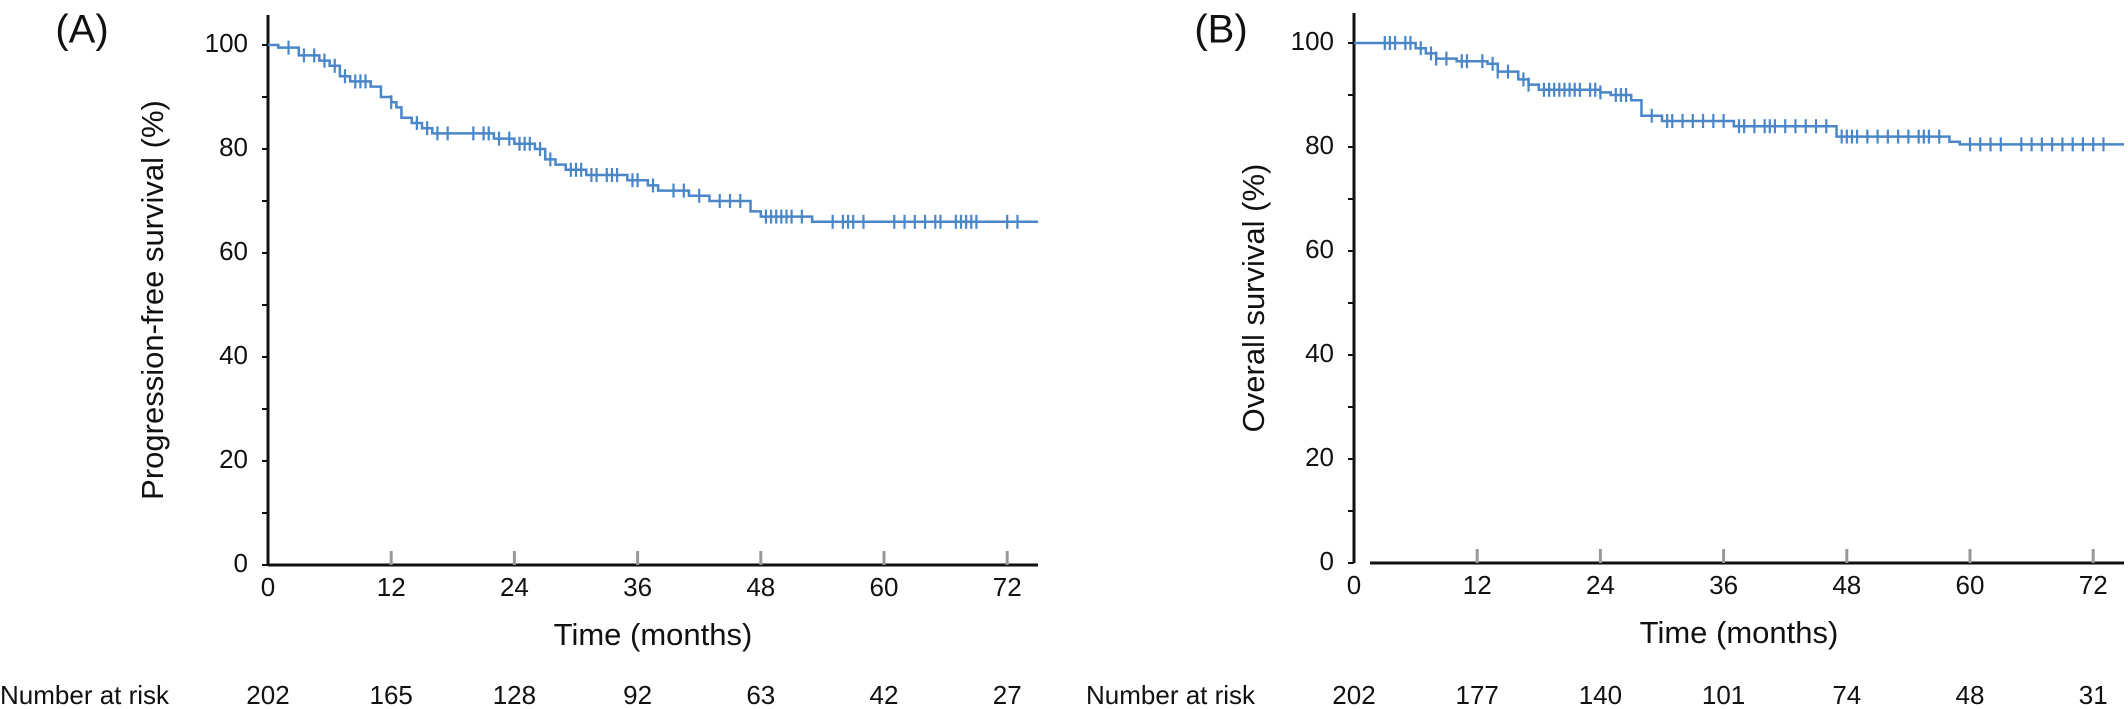 The image size is (2128, 709). Describe the element at coordinates (81, 30) in the screenshot. I see `panel-label: (A)` at that location.